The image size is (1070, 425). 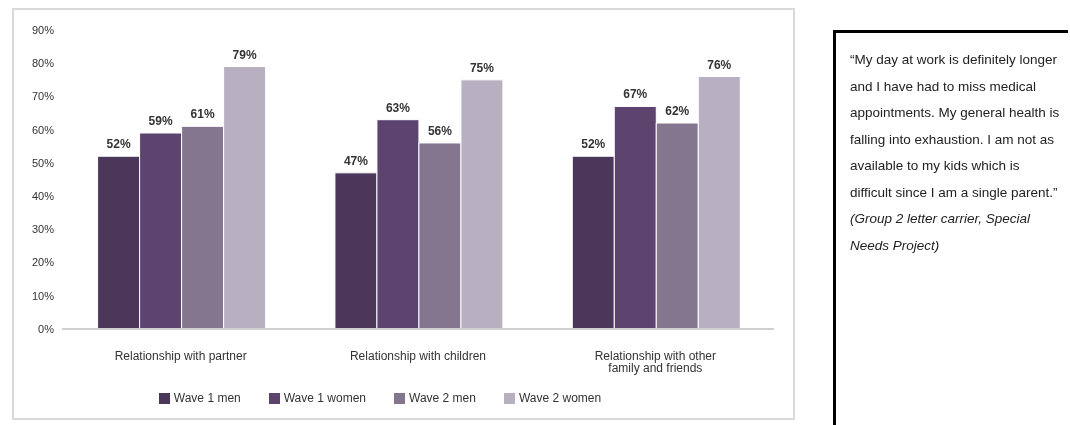 What do you see at coordinates (356, 160) in the screenshot?
I see `data-label: 47%` at bounding box center [356, 160].